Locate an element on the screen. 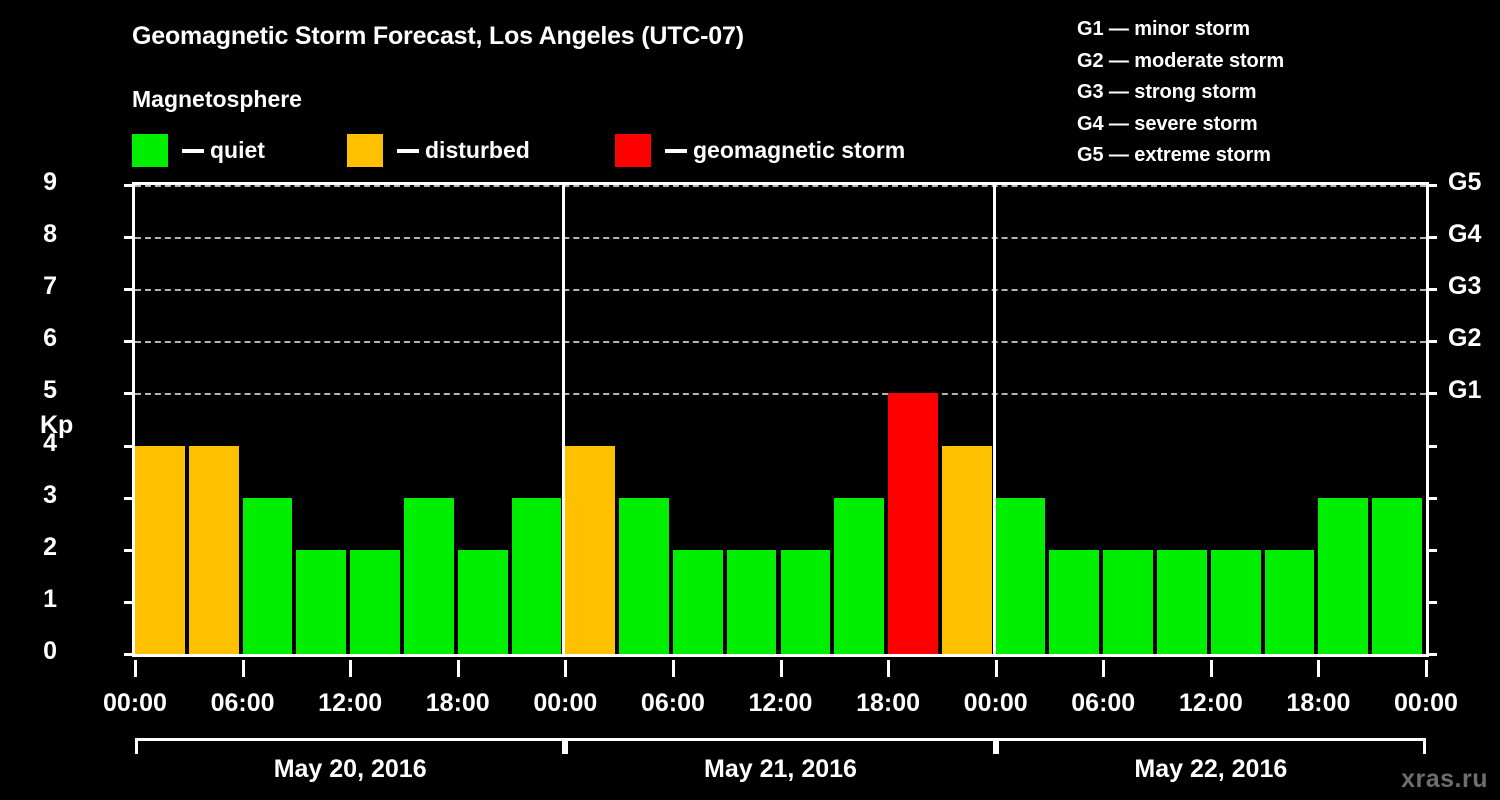 This screenshot has width=1500, height=800. g-legend-row-2: G2 — moderate storm is located at coordinates (1181, 60).